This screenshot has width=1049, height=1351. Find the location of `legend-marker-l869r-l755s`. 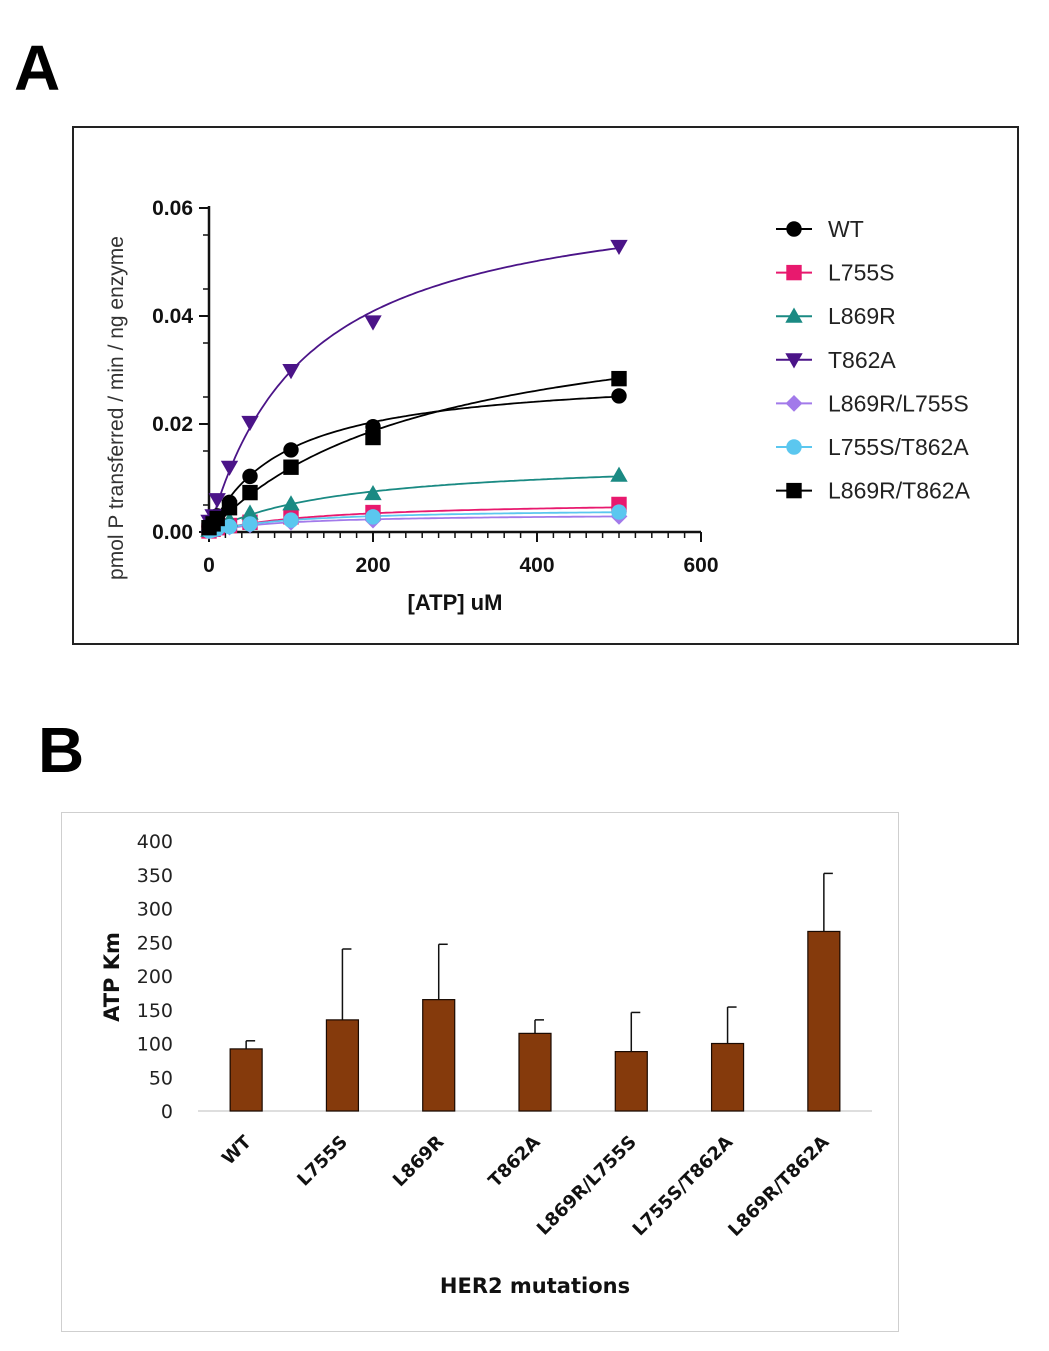

legend-marker-l869r-l755s is located at coordinates (794, 403).